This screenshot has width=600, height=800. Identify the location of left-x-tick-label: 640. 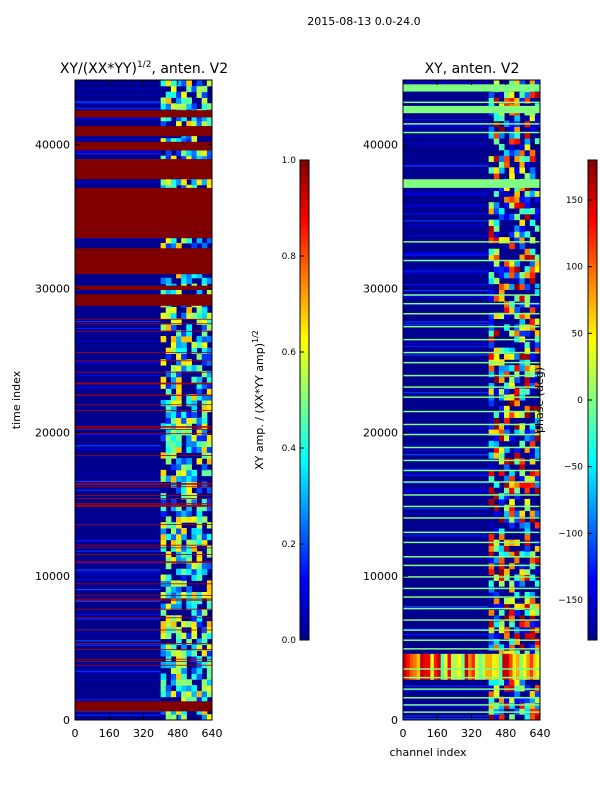
(212, 733).